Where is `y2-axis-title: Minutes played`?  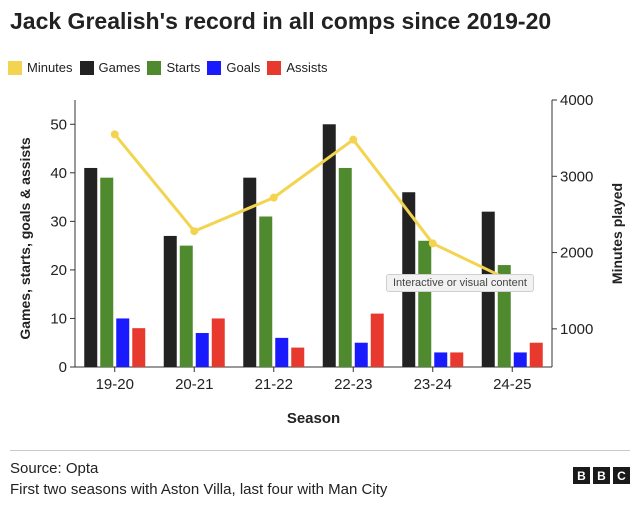
y2-axis-title: Minutes played is located at coordinates (617, 233).